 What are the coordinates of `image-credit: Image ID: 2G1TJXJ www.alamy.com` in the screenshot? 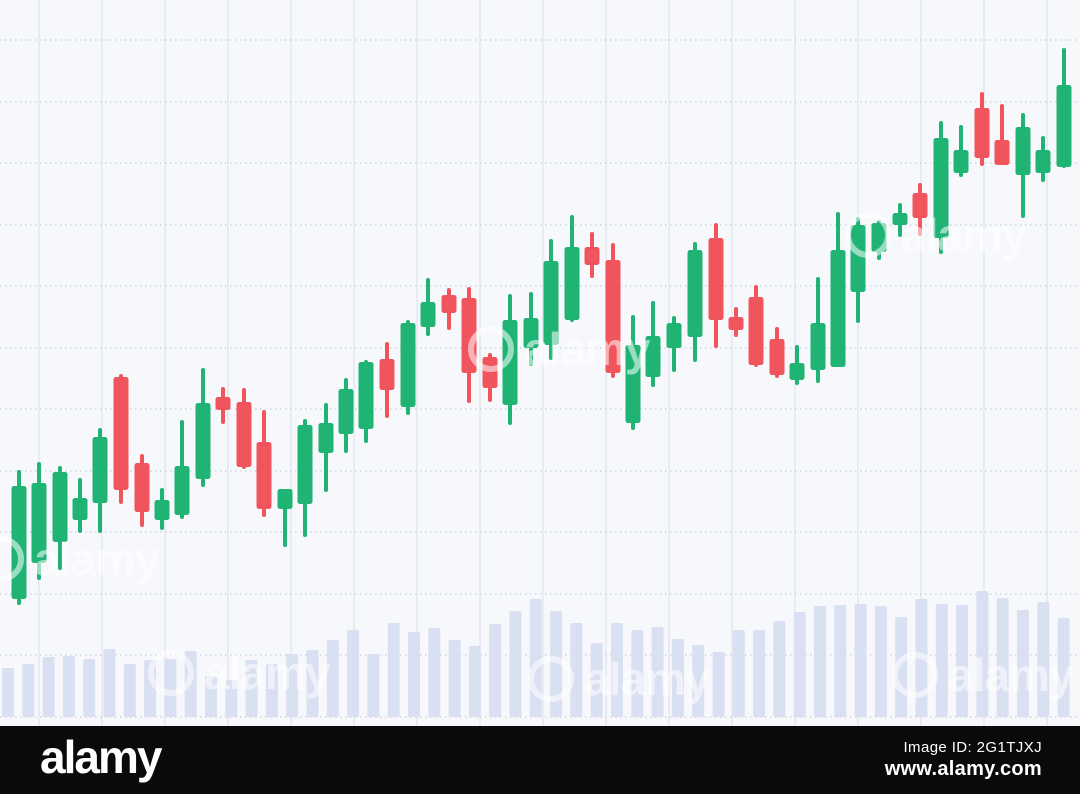 It's located at (963, 760).